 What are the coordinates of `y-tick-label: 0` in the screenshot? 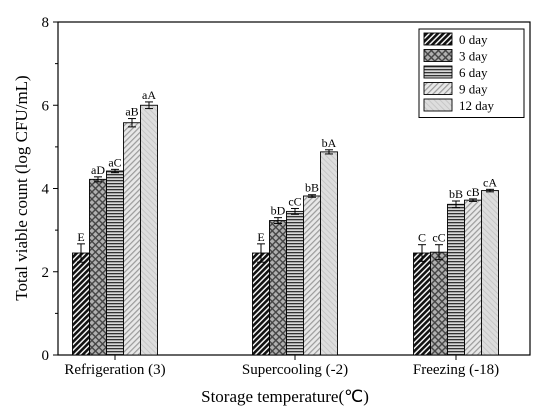 It's located at (46, 356).